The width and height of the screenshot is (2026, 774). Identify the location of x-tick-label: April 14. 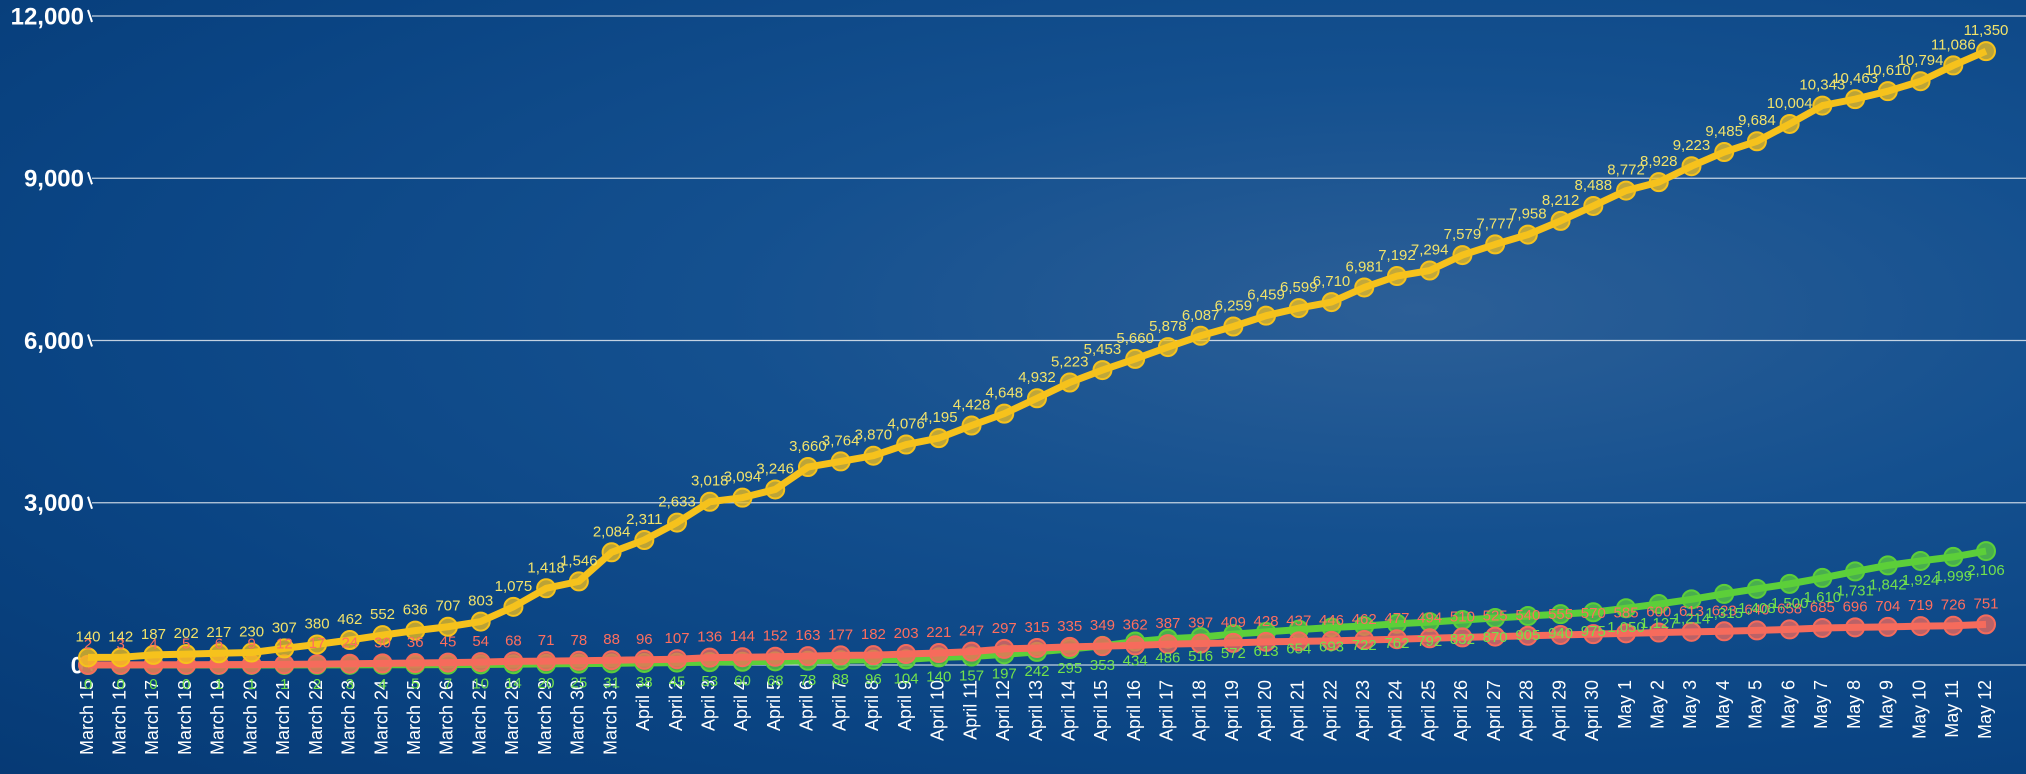
(1068, 710).